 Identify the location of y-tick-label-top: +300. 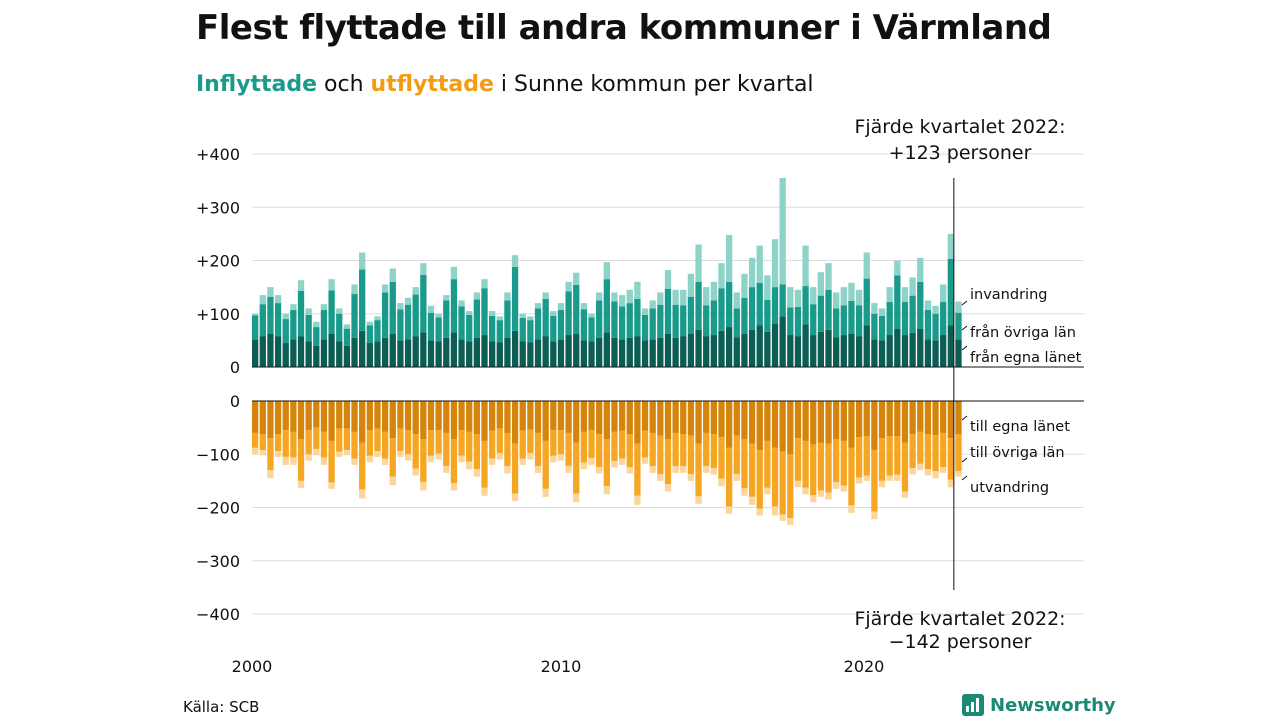
(218, 207).